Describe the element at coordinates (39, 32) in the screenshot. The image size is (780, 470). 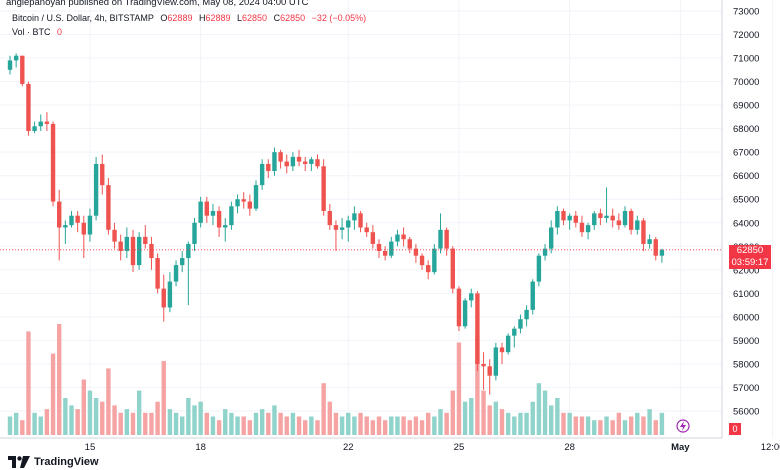
I see `volume-legend: Vol · BTC 0` at that location.